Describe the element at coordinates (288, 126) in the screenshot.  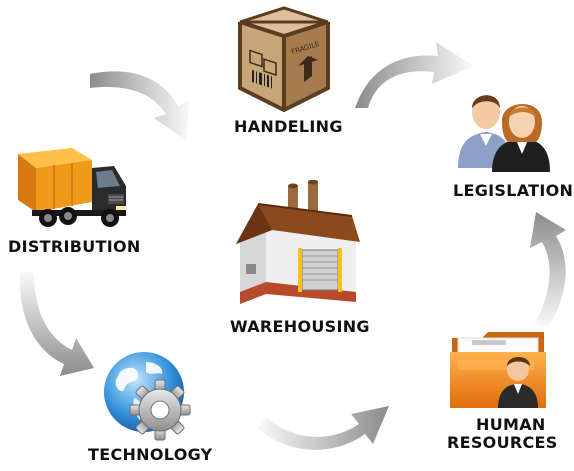
I see `label-handeling: HANDELING` at that location.